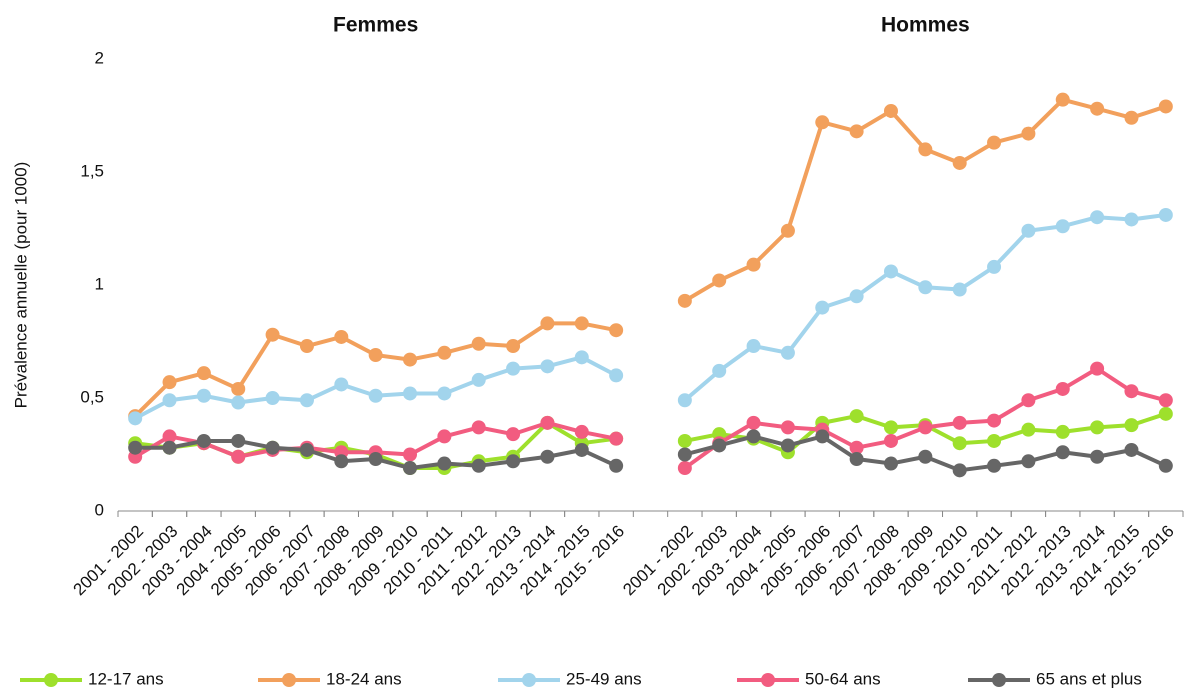  Describe the element at coordinates (604, 678) in the screenshot. I see `legend-label: 25-49 ans` at that location.